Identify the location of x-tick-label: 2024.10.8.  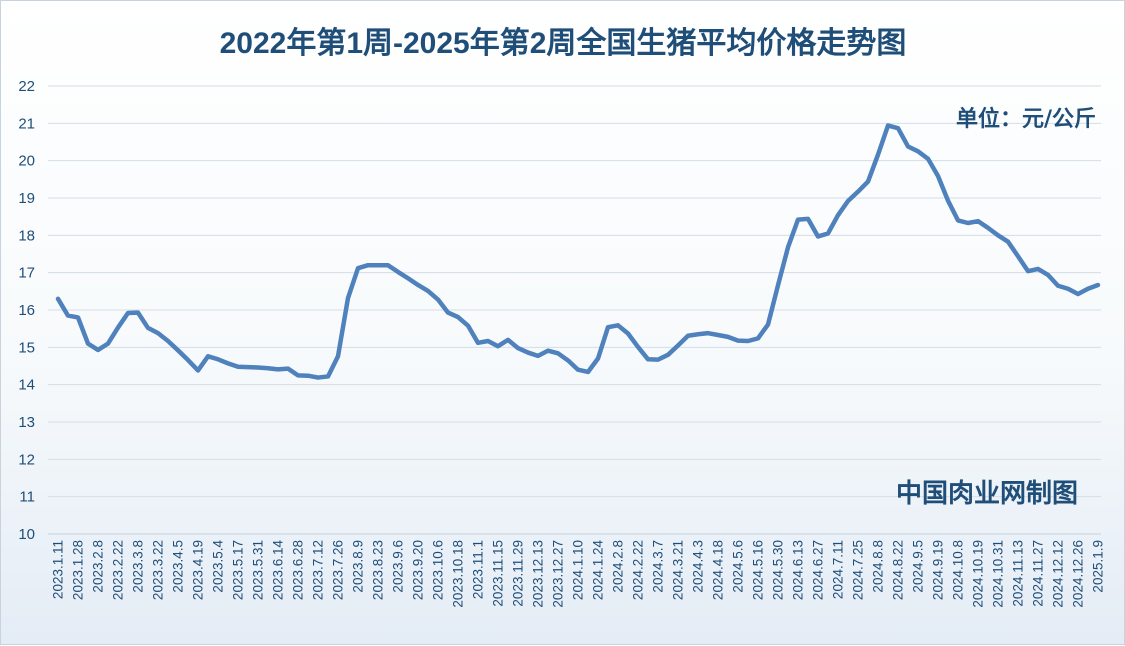
(958, 570).